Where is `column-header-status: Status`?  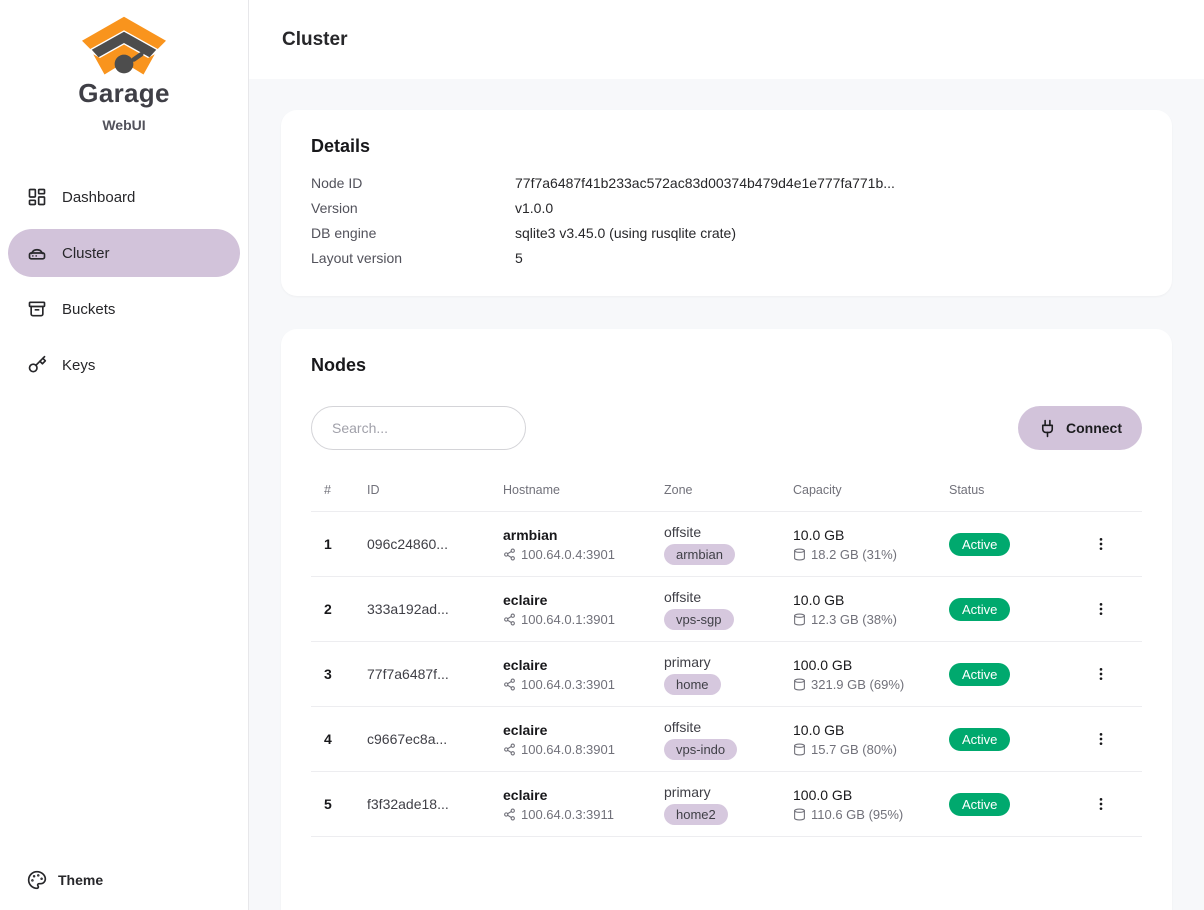
column-header-status: Status is located at coordinates (967, 489).